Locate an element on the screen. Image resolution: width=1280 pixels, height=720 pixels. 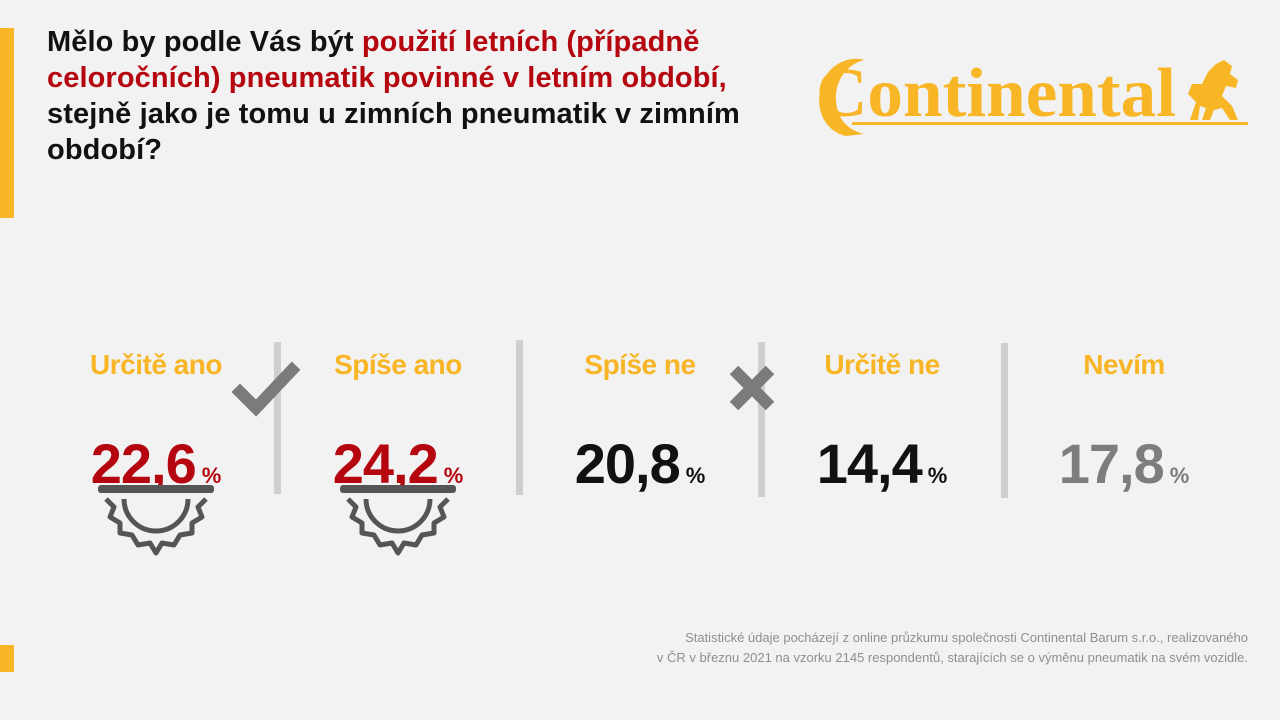
answer-column: Určitě ne 14,4% is located at coordinates (882, 465).